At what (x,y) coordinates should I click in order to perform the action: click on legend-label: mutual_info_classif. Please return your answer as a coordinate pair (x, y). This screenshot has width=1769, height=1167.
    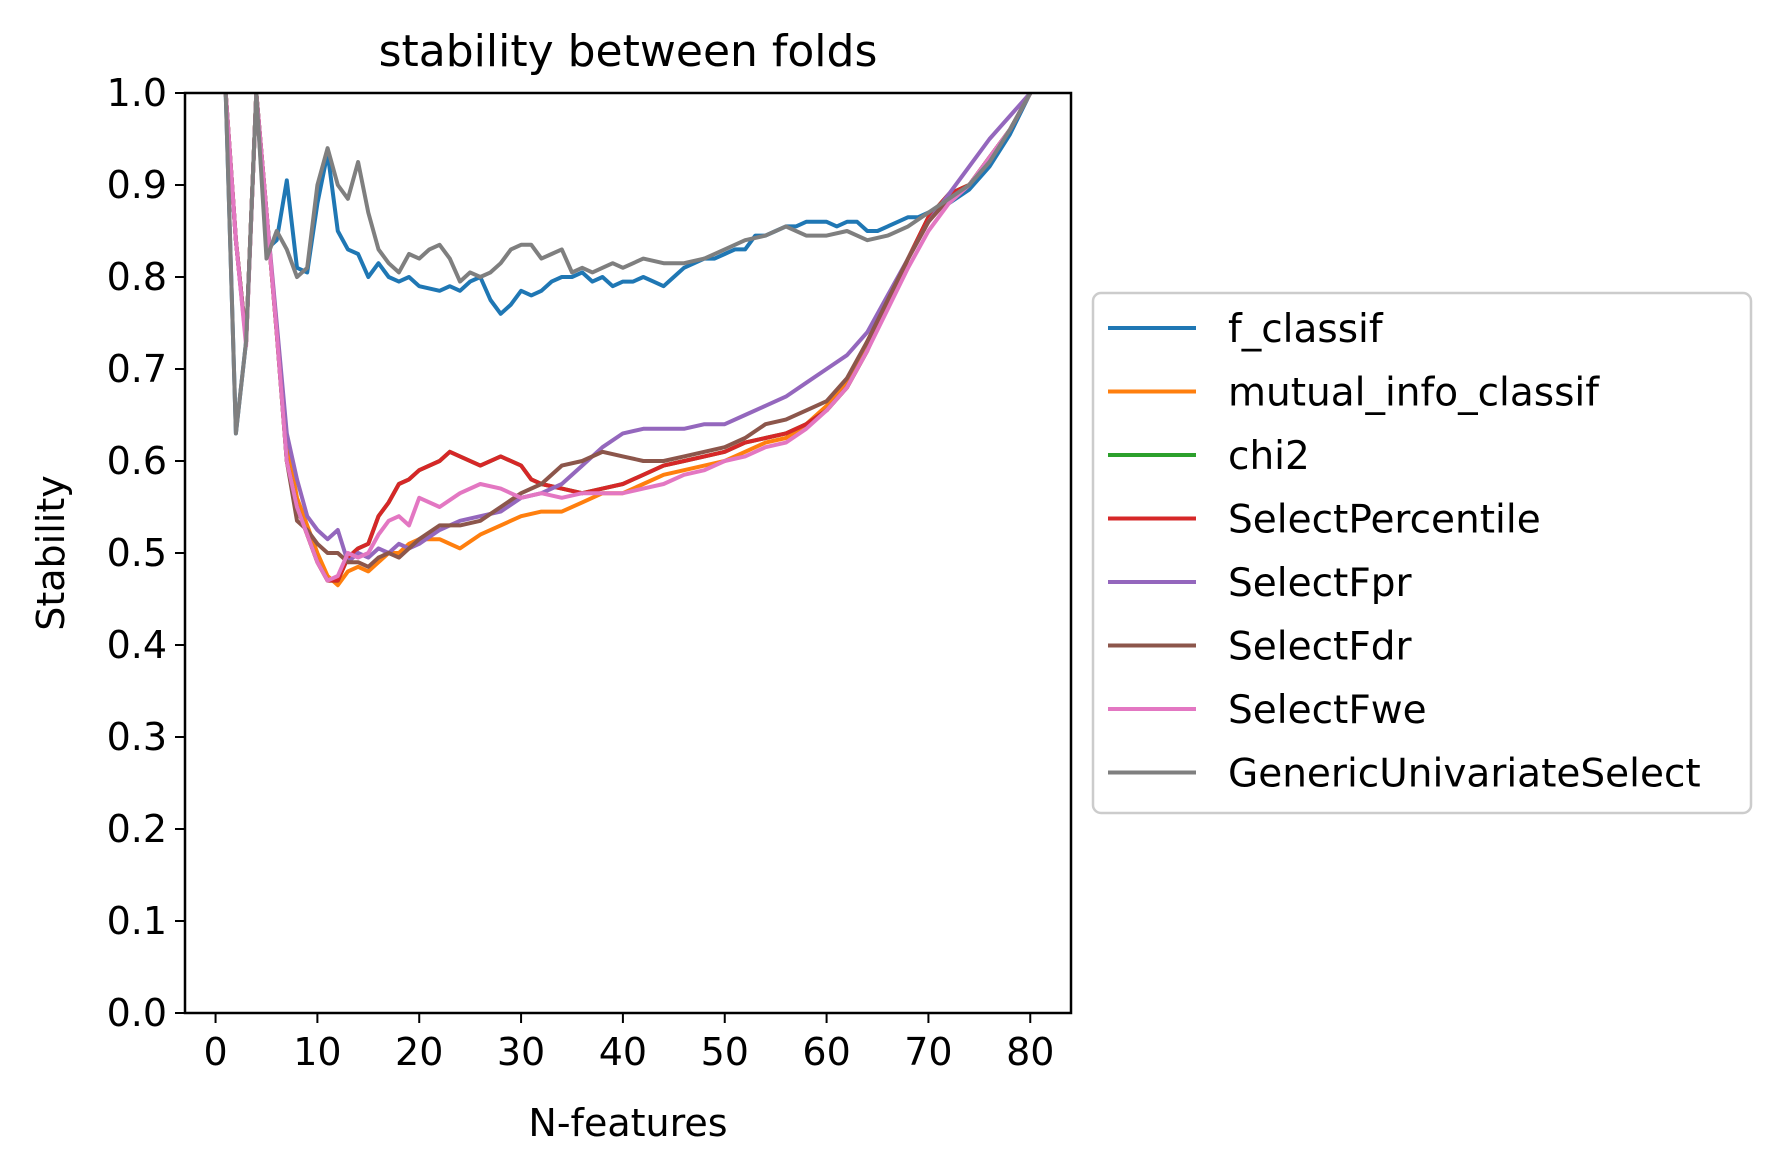
    Looking at the image, I should click on (1414, 393).